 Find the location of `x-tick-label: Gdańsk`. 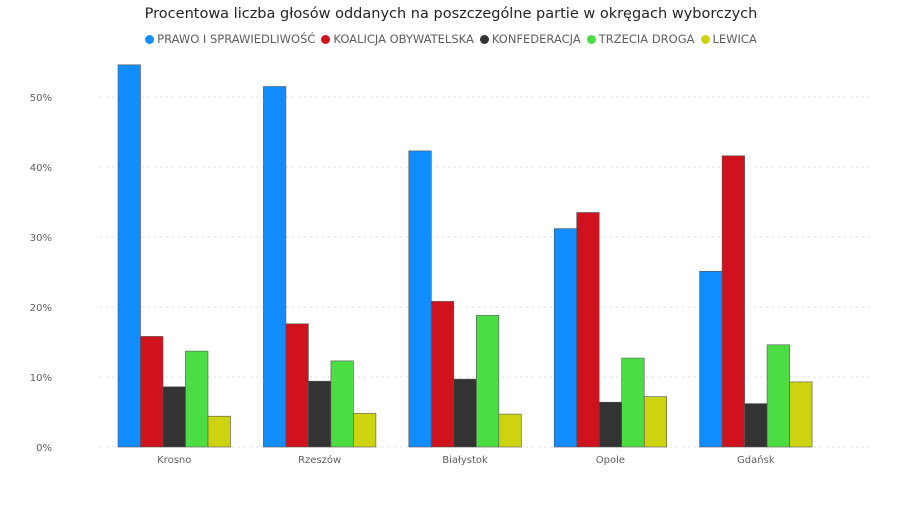

x-tick-label: Gdańsk is located at coordinates (756, 460).